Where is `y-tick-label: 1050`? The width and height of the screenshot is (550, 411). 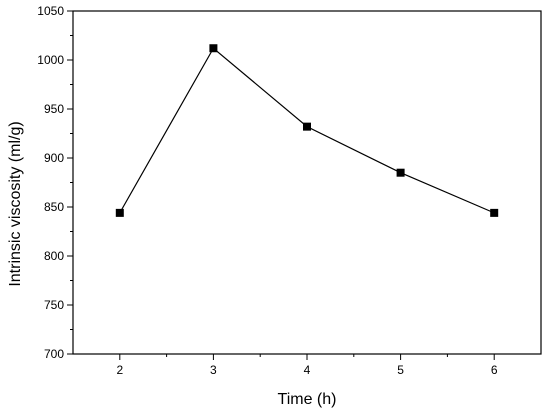
y-tick-label: 1050 is located at coordinates (50, 11).